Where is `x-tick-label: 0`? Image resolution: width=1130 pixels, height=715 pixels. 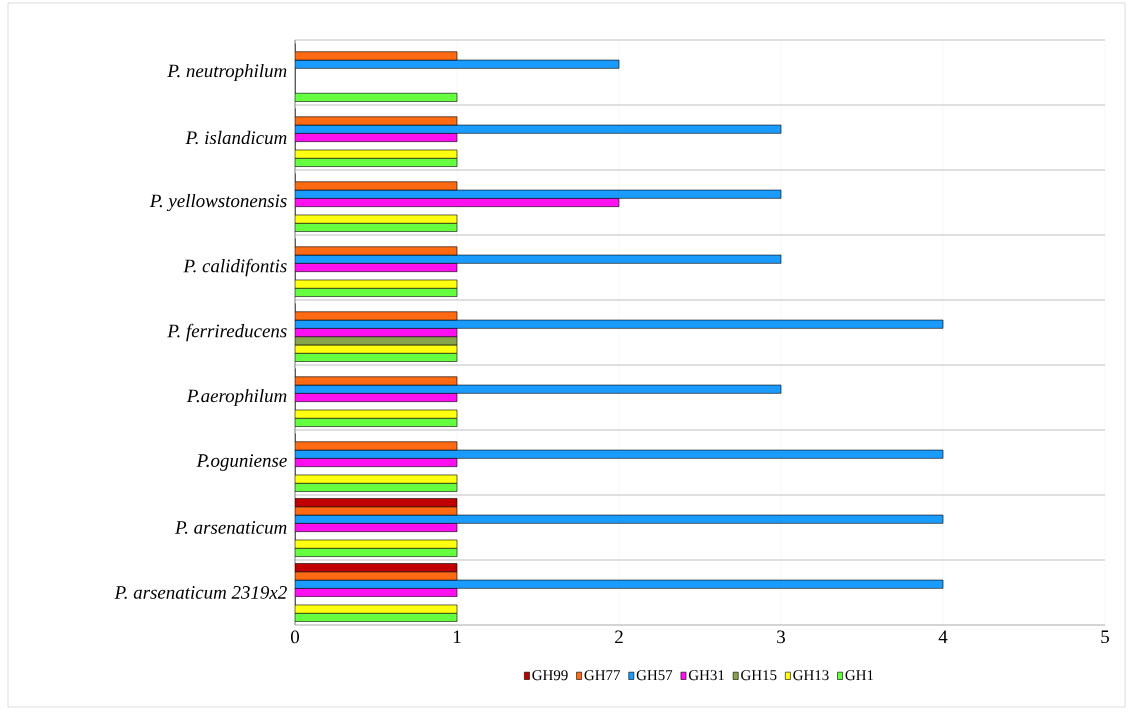
x-tick-label: 0 is located at coordinates (294, 637).